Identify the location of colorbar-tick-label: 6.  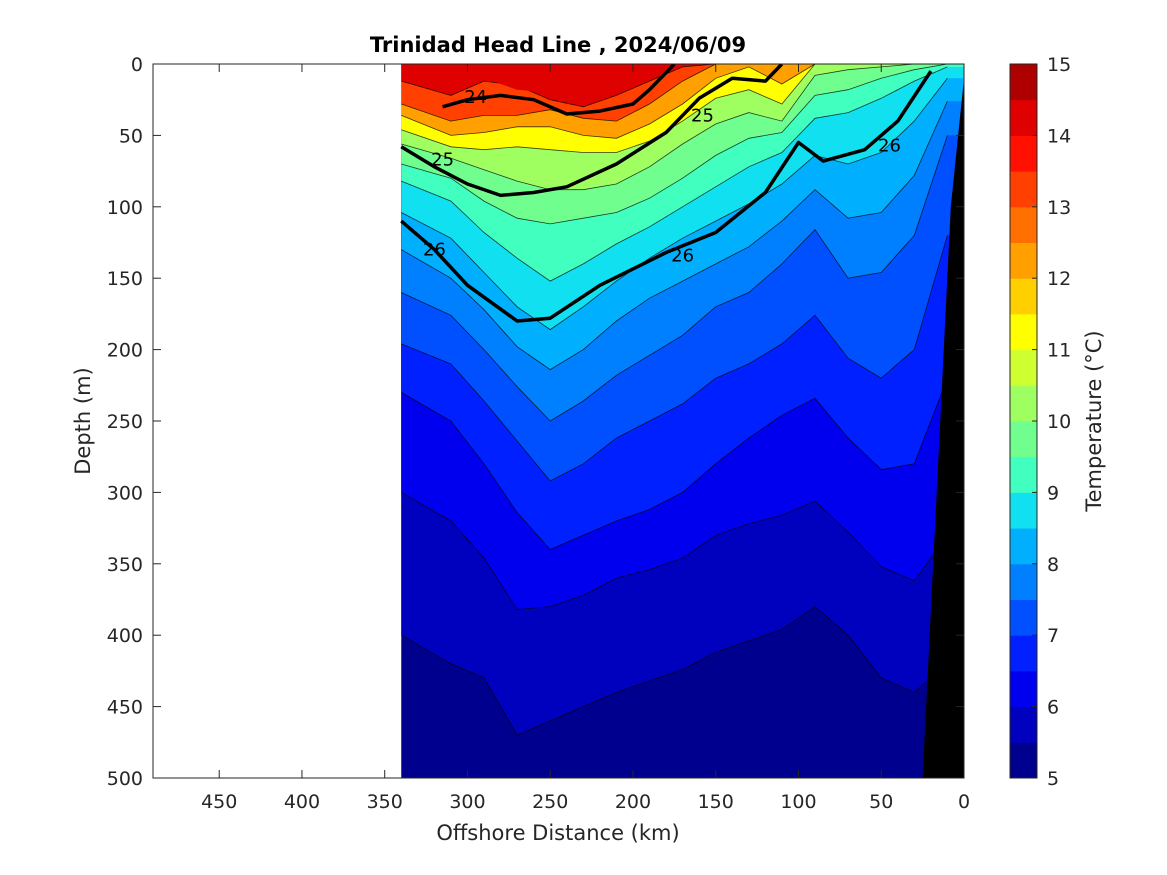
(1053, 708).